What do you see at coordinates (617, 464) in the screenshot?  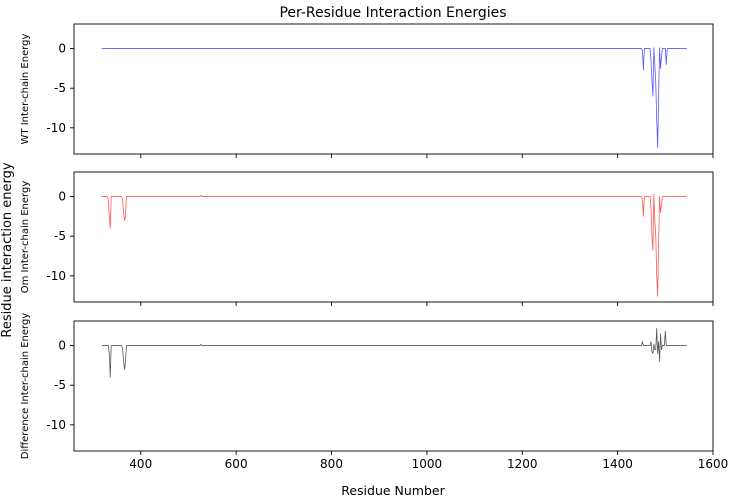 I see `x-tick-label: 1400` at bounding box center [617, 464].